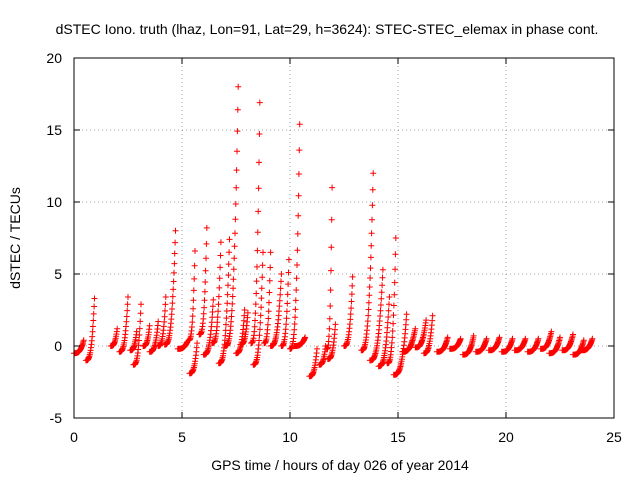 Image resolution: width=640 pixels, height=480 pixels. I want to click on x-tick-label: 25, so click(614, 437).